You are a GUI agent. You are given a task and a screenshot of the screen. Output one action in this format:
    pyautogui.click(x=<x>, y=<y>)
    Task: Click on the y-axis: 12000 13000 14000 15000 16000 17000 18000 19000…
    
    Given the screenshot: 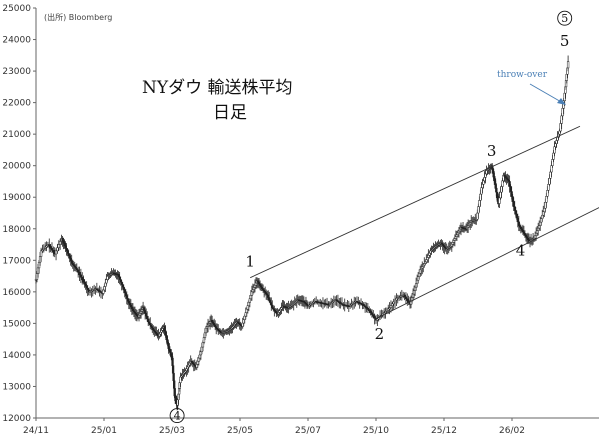 What is the action you would take?
    pyautogui.click(x=19, y=214)
    